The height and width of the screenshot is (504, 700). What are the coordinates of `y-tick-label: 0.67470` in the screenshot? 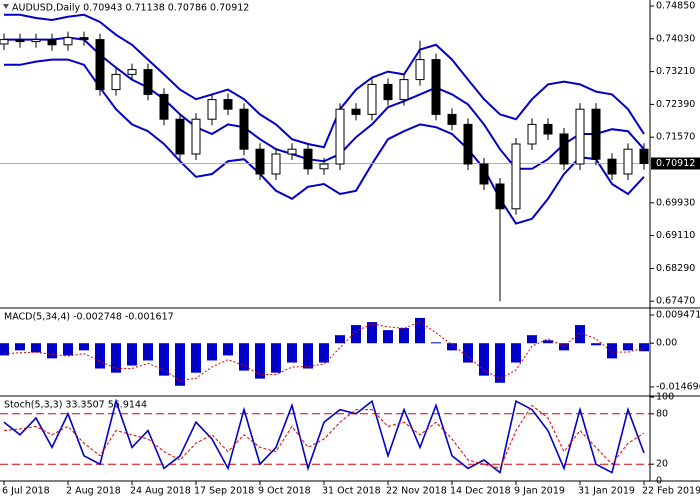 It's located at (675, 301).